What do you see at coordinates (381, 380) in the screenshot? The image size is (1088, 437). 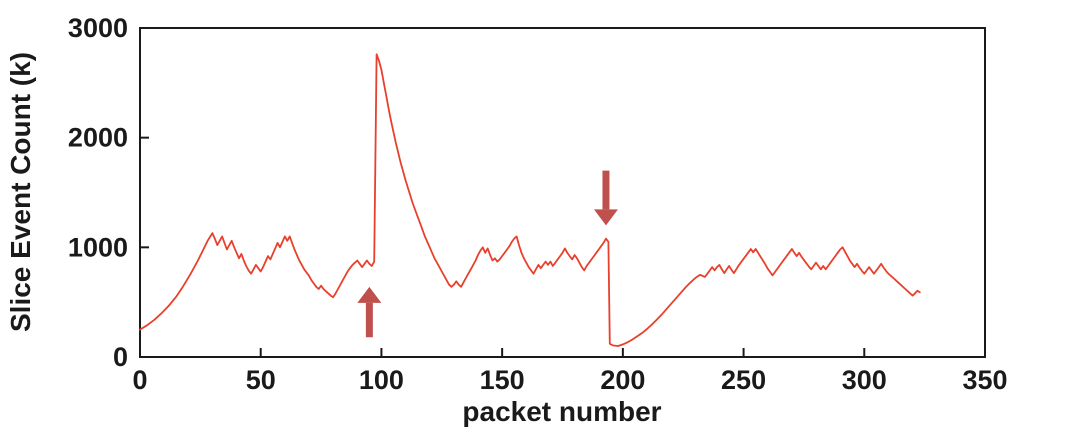 I see `x-tick-label: 100` at bounding box center [381, 380].